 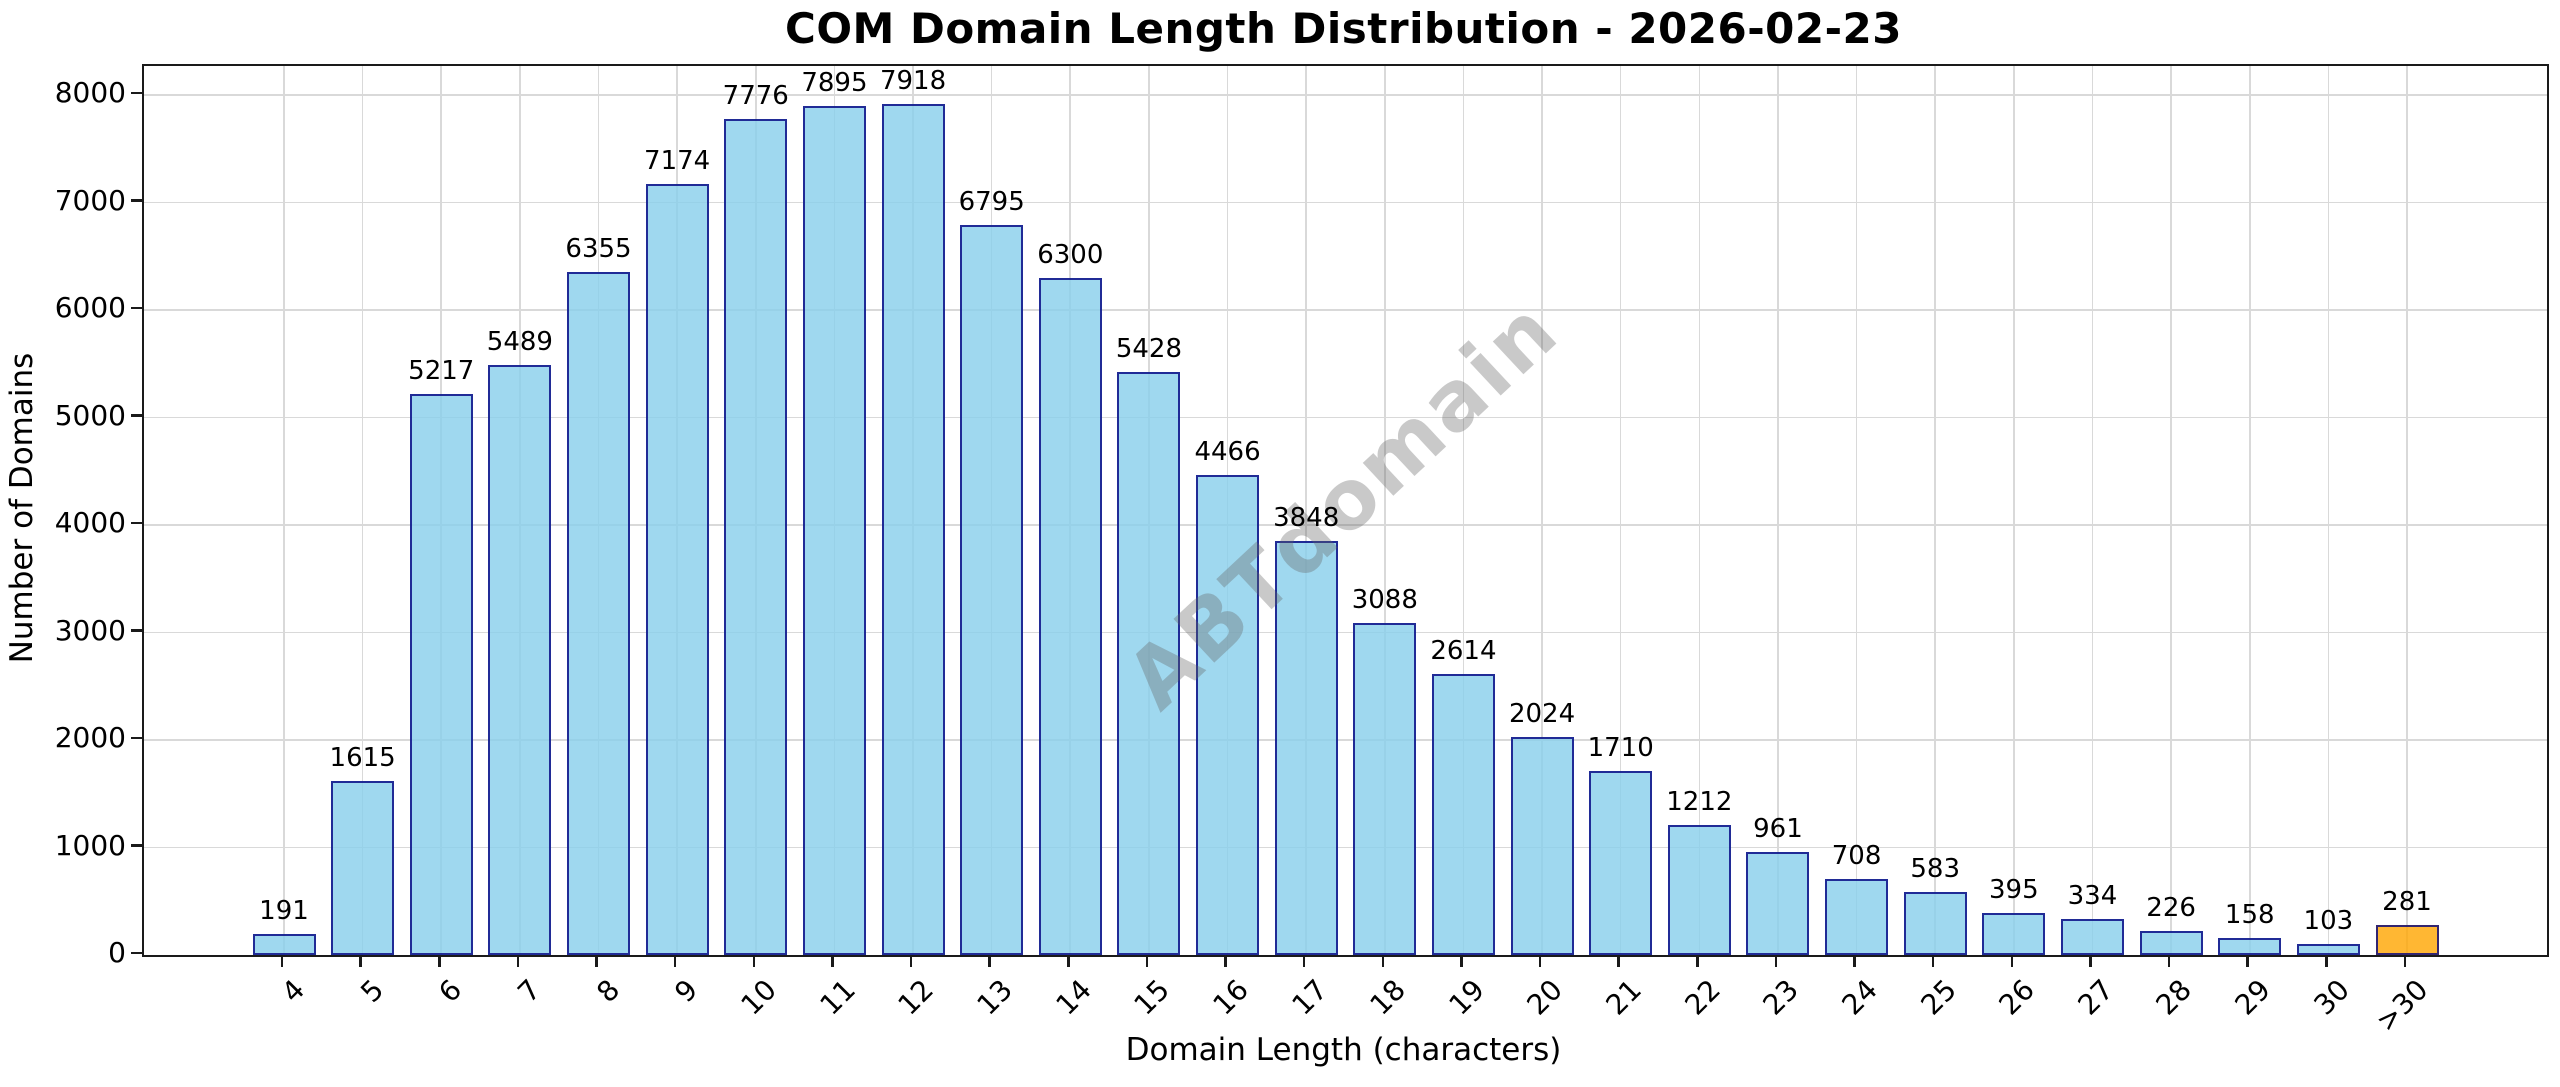 What do you see at coordinates (1227, 451) in the screenshot?
I see `bar-value-label: 4466` at bounding box center [1227, 451].